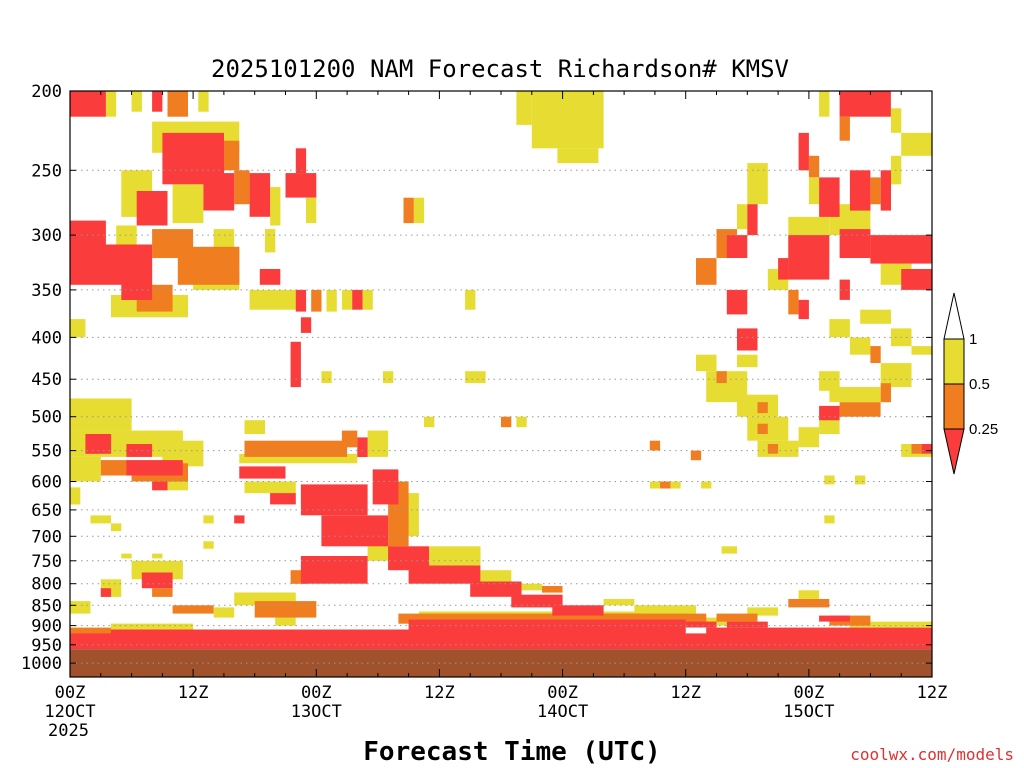 The height and width of the screenshot is (768, 1024). What do you see at coordinates (41, 664) in the screenshot?
I see `y-tick-label: 1000` at bounding box center [41, 664].